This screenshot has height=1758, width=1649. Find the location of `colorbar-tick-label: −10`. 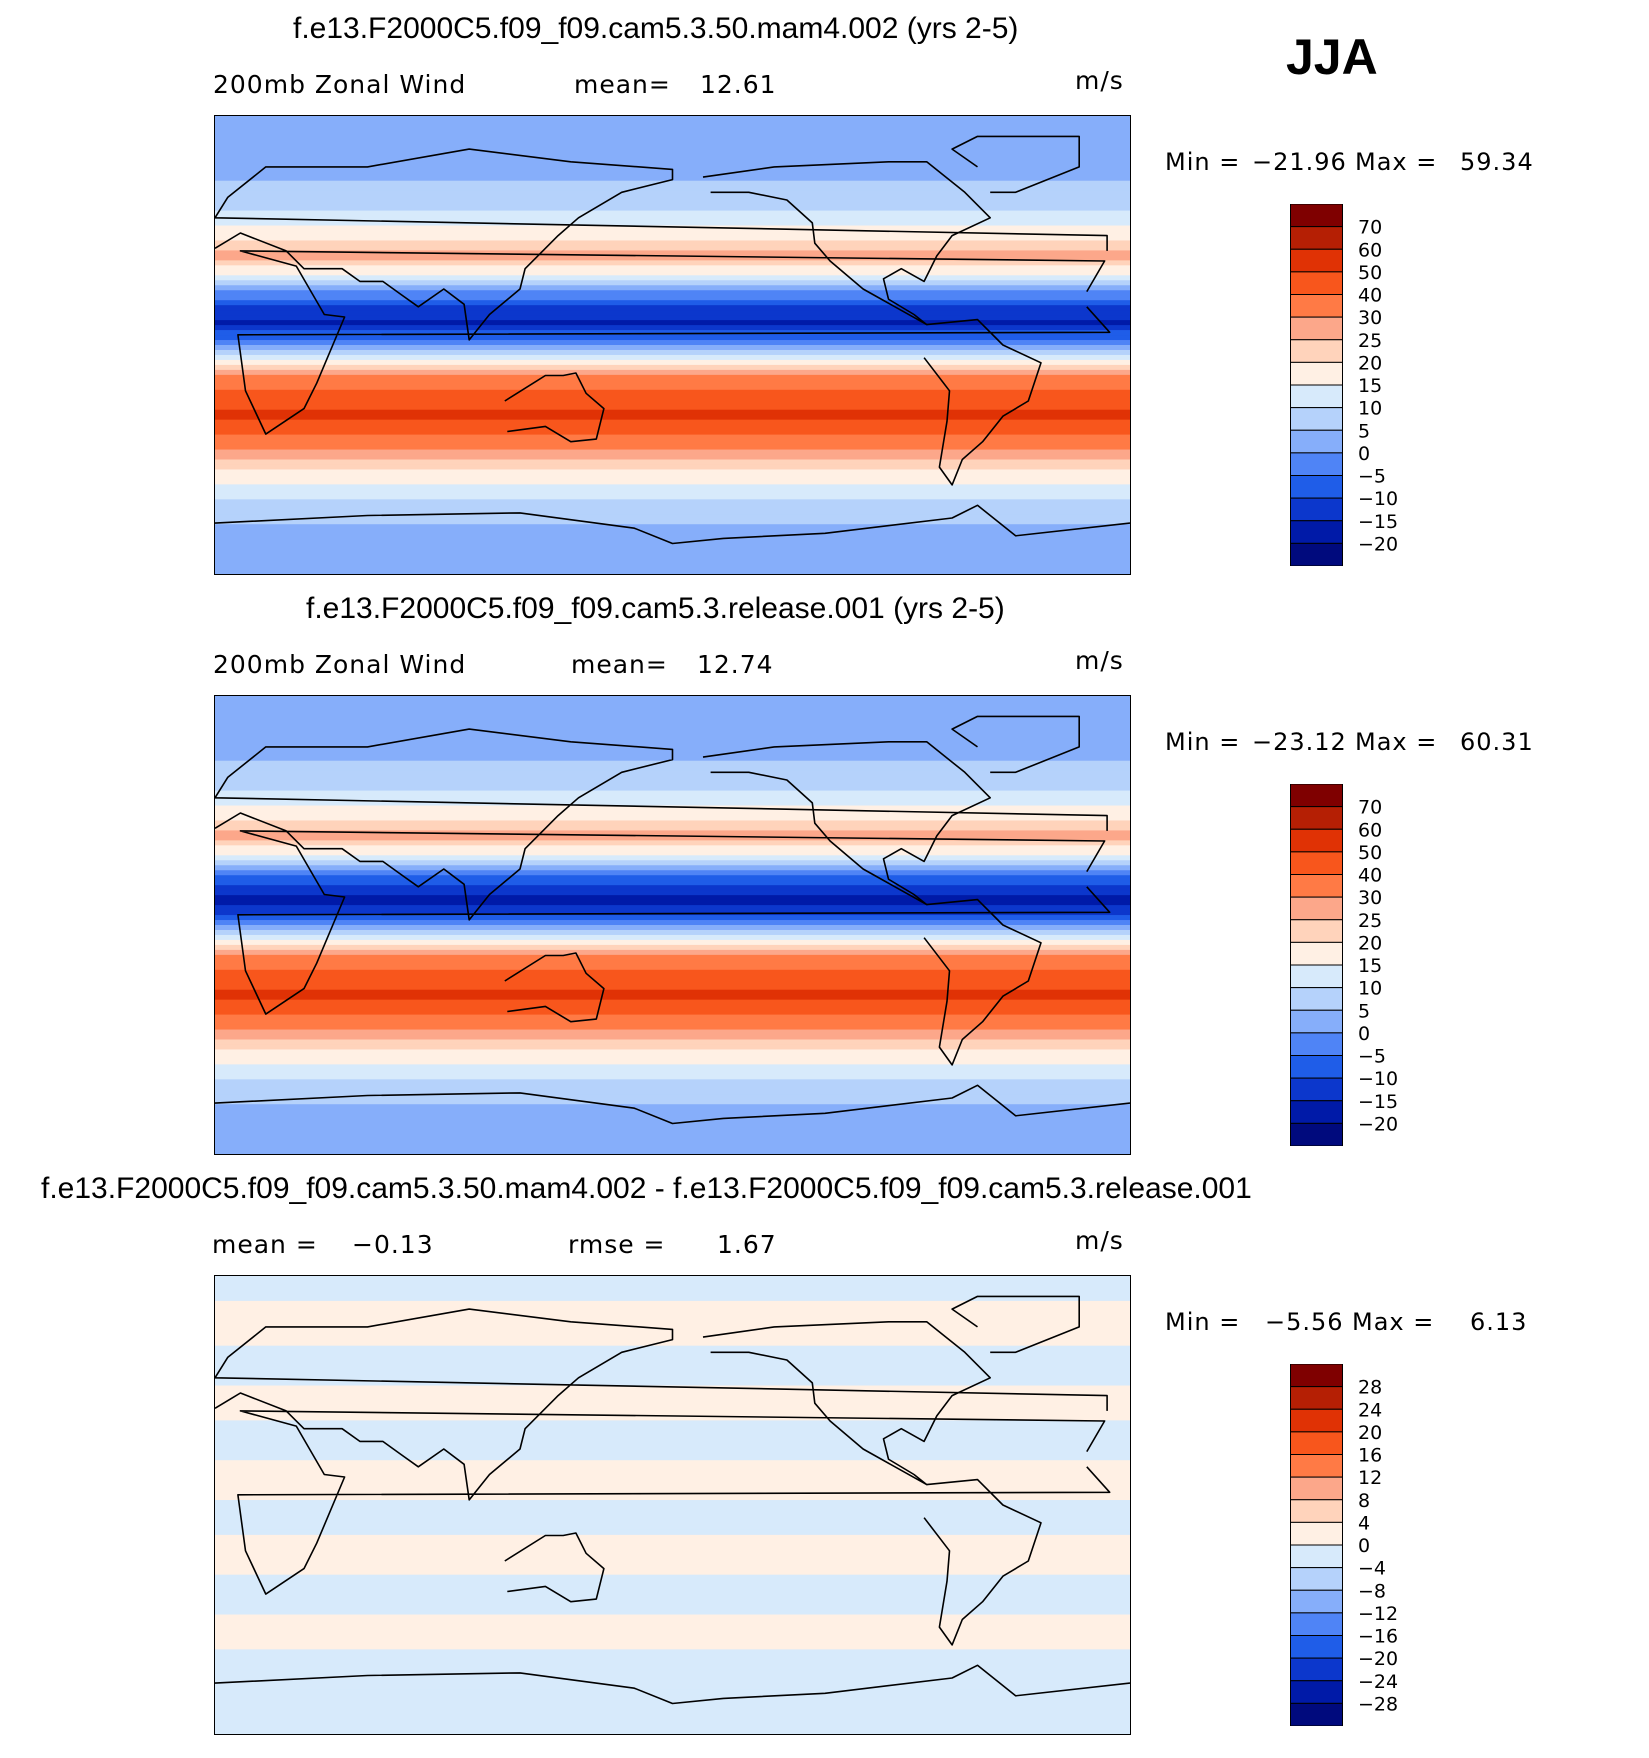

colorbar-tick-label: −10 is located at coordinates (1378, 1079).